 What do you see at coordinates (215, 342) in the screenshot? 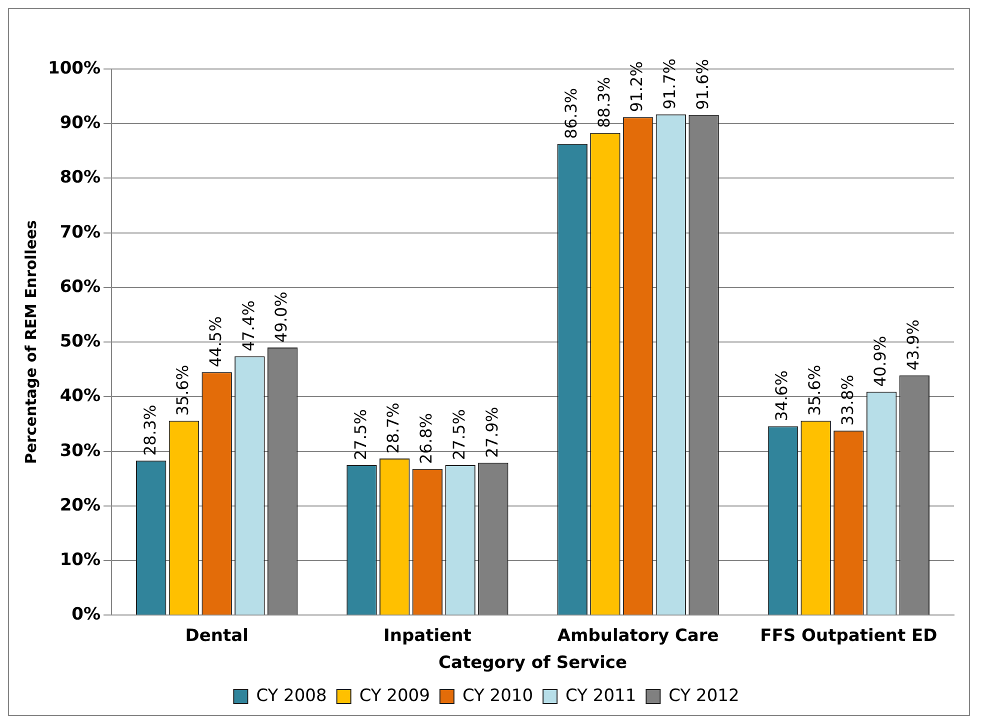
I see `data-label: 44.5%` at bounding box center [215, 342].